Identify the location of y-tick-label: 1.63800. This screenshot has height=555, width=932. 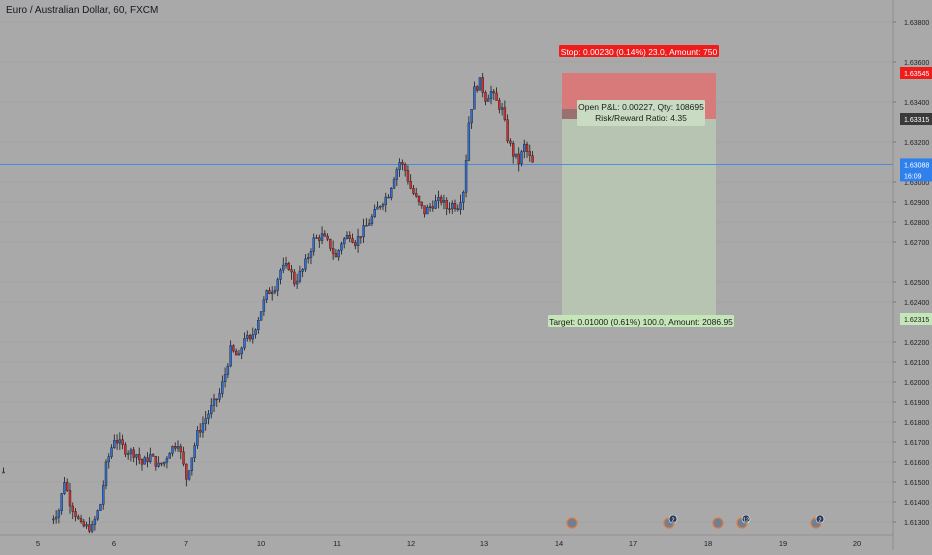
(916, 23).